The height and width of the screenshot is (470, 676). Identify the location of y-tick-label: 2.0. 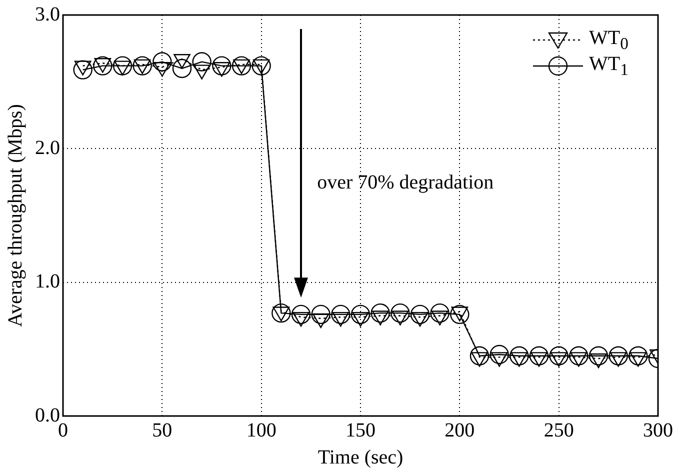
(47, 147).